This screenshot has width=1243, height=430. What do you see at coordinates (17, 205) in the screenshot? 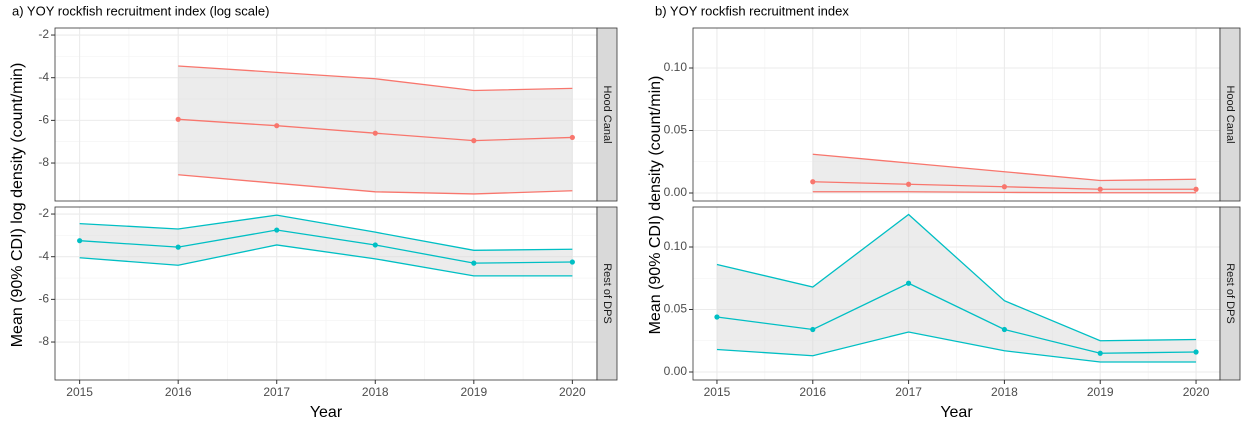
I see `y-axis-label: Mean (90% CDI) log density (count/min)` at bounding box center [17, 205].